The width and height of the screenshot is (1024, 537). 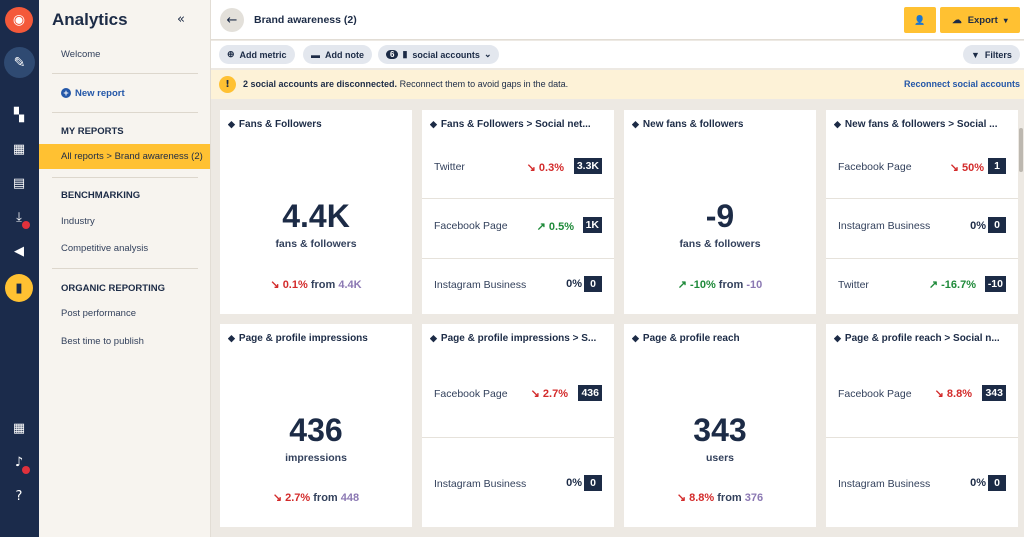 I want to click on analytics-icon: ▮, so click(x=19, y=288).